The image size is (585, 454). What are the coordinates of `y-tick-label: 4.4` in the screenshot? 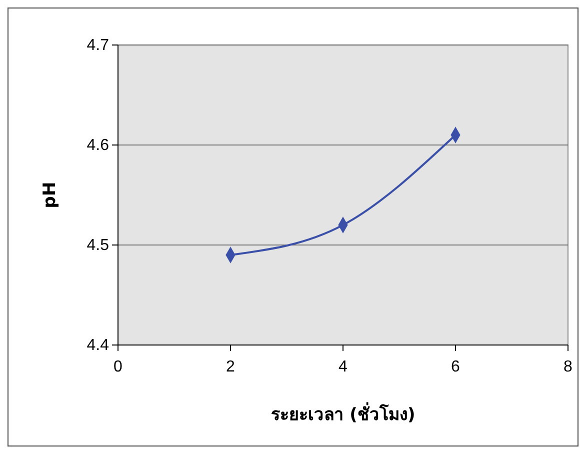 It's located at (98, 345).